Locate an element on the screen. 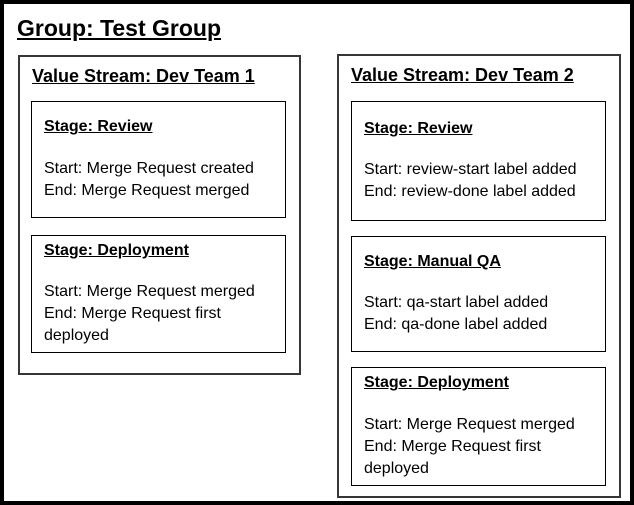 The image size is (634, 505). group-title: Group: Test Group is located at coordinates (119, 28).